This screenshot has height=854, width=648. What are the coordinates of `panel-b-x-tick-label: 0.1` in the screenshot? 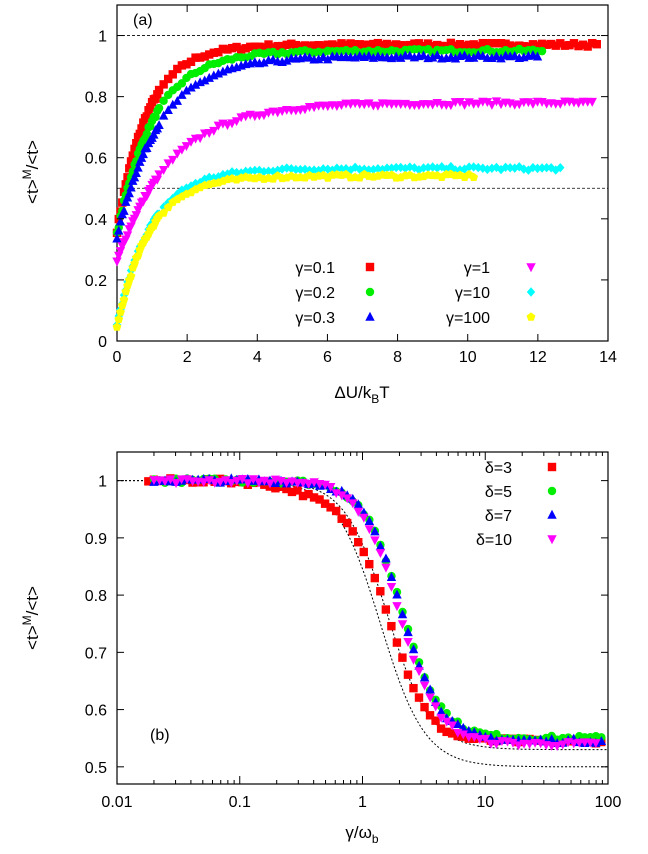 It's located at (240, 802).